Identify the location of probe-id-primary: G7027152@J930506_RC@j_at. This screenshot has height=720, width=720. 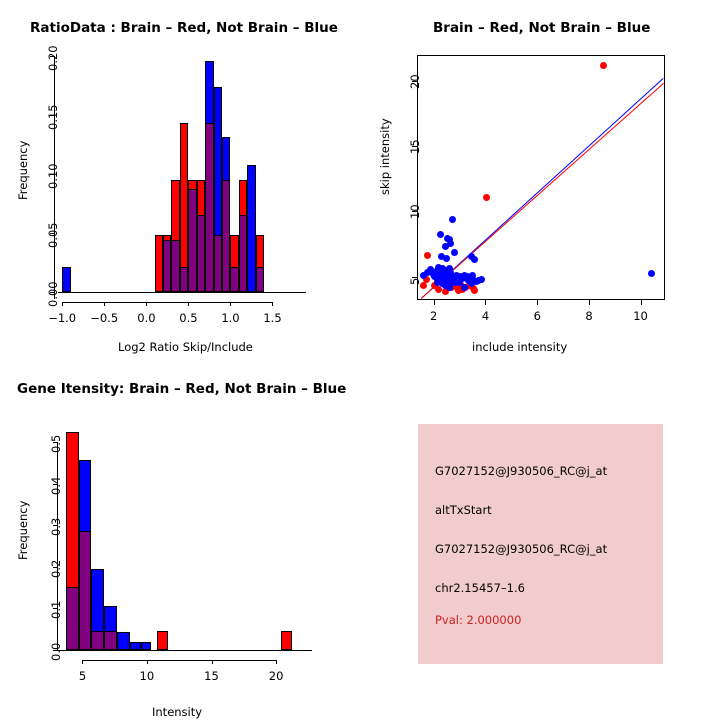
(521, 471).